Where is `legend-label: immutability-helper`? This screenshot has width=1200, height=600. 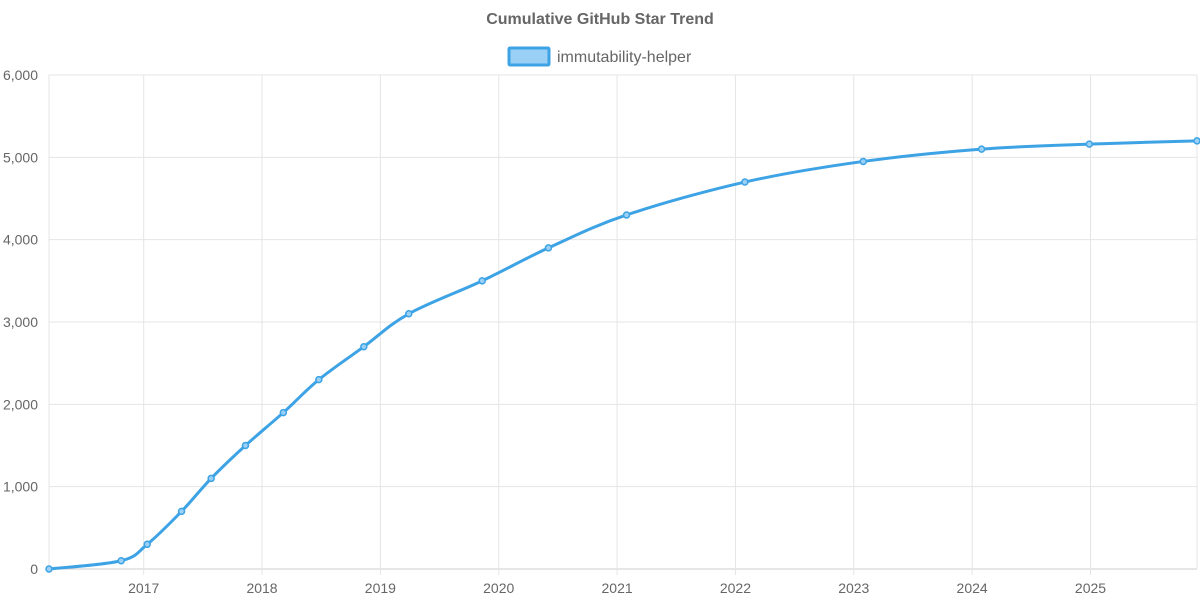
legend-label: immutability-helper is located at coordinates (624, 57).